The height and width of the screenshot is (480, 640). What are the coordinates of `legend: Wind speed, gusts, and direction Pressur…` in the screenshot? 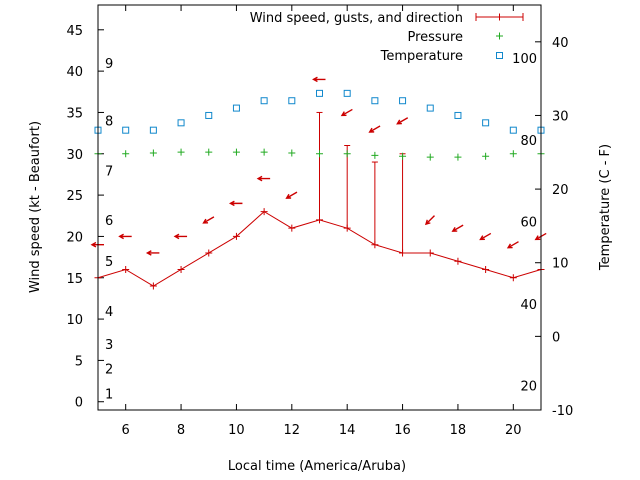 It's located at (387, 37).